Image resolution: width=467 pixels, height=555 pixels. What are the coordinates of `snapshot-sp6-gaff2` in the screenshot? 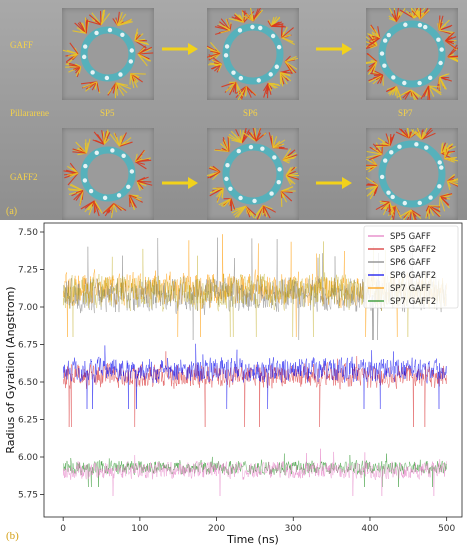 It's located at (253, 174).